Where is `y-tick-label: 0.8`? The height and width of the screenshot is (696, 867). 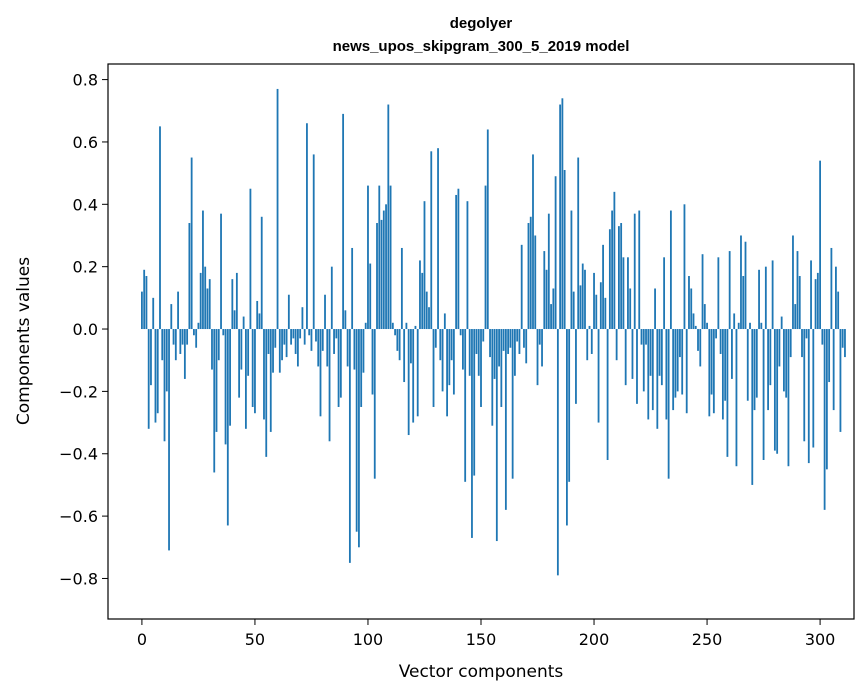 y-tick-label: 0.8 is located at coordinates (85, 80).